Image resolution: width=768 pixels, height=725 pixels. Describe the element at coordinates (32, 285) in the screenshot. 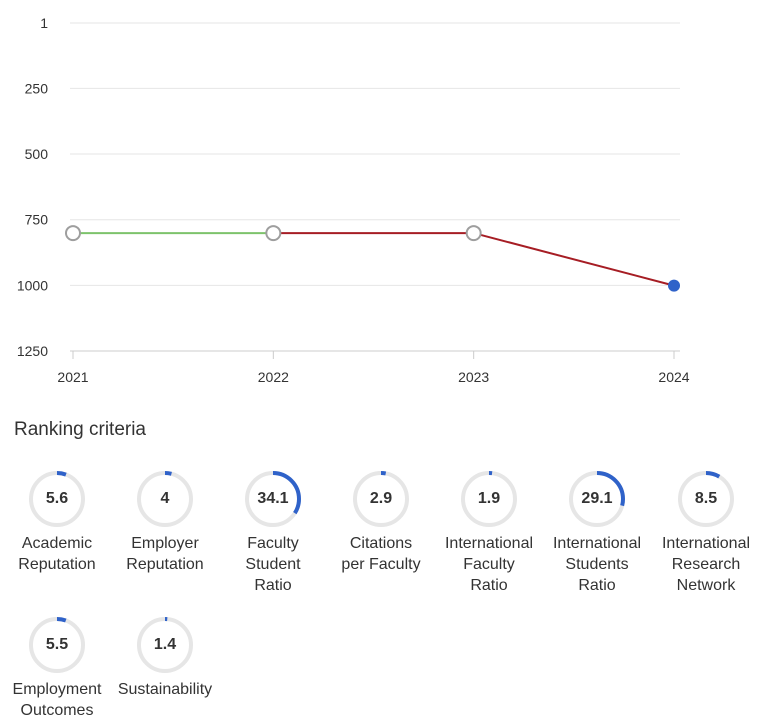

I see `y-tick-label: 1000` at that location.